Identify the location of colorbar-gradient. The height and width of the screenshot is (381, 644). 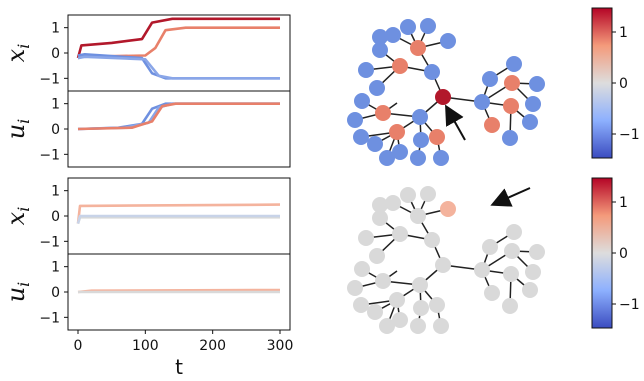
(602, 253).